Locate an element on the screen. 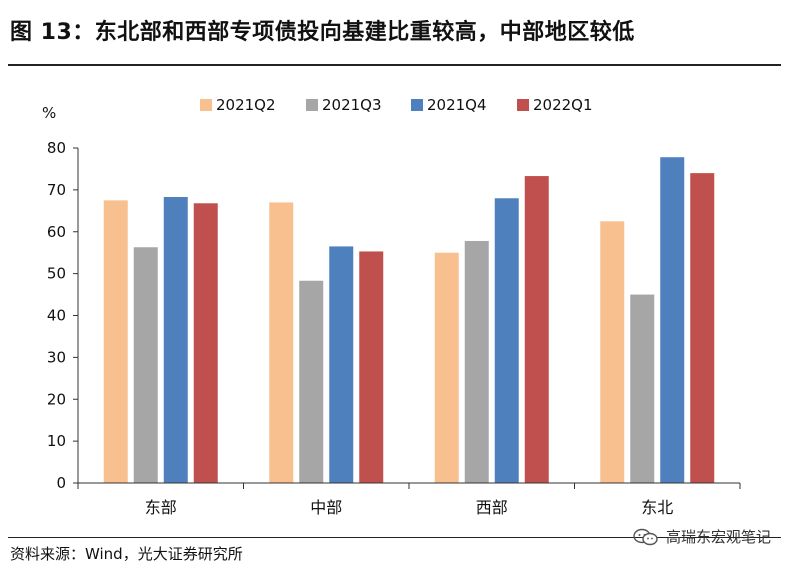  watermark: 高瑞东宏观笔记 is located at coordinates (701, 536).